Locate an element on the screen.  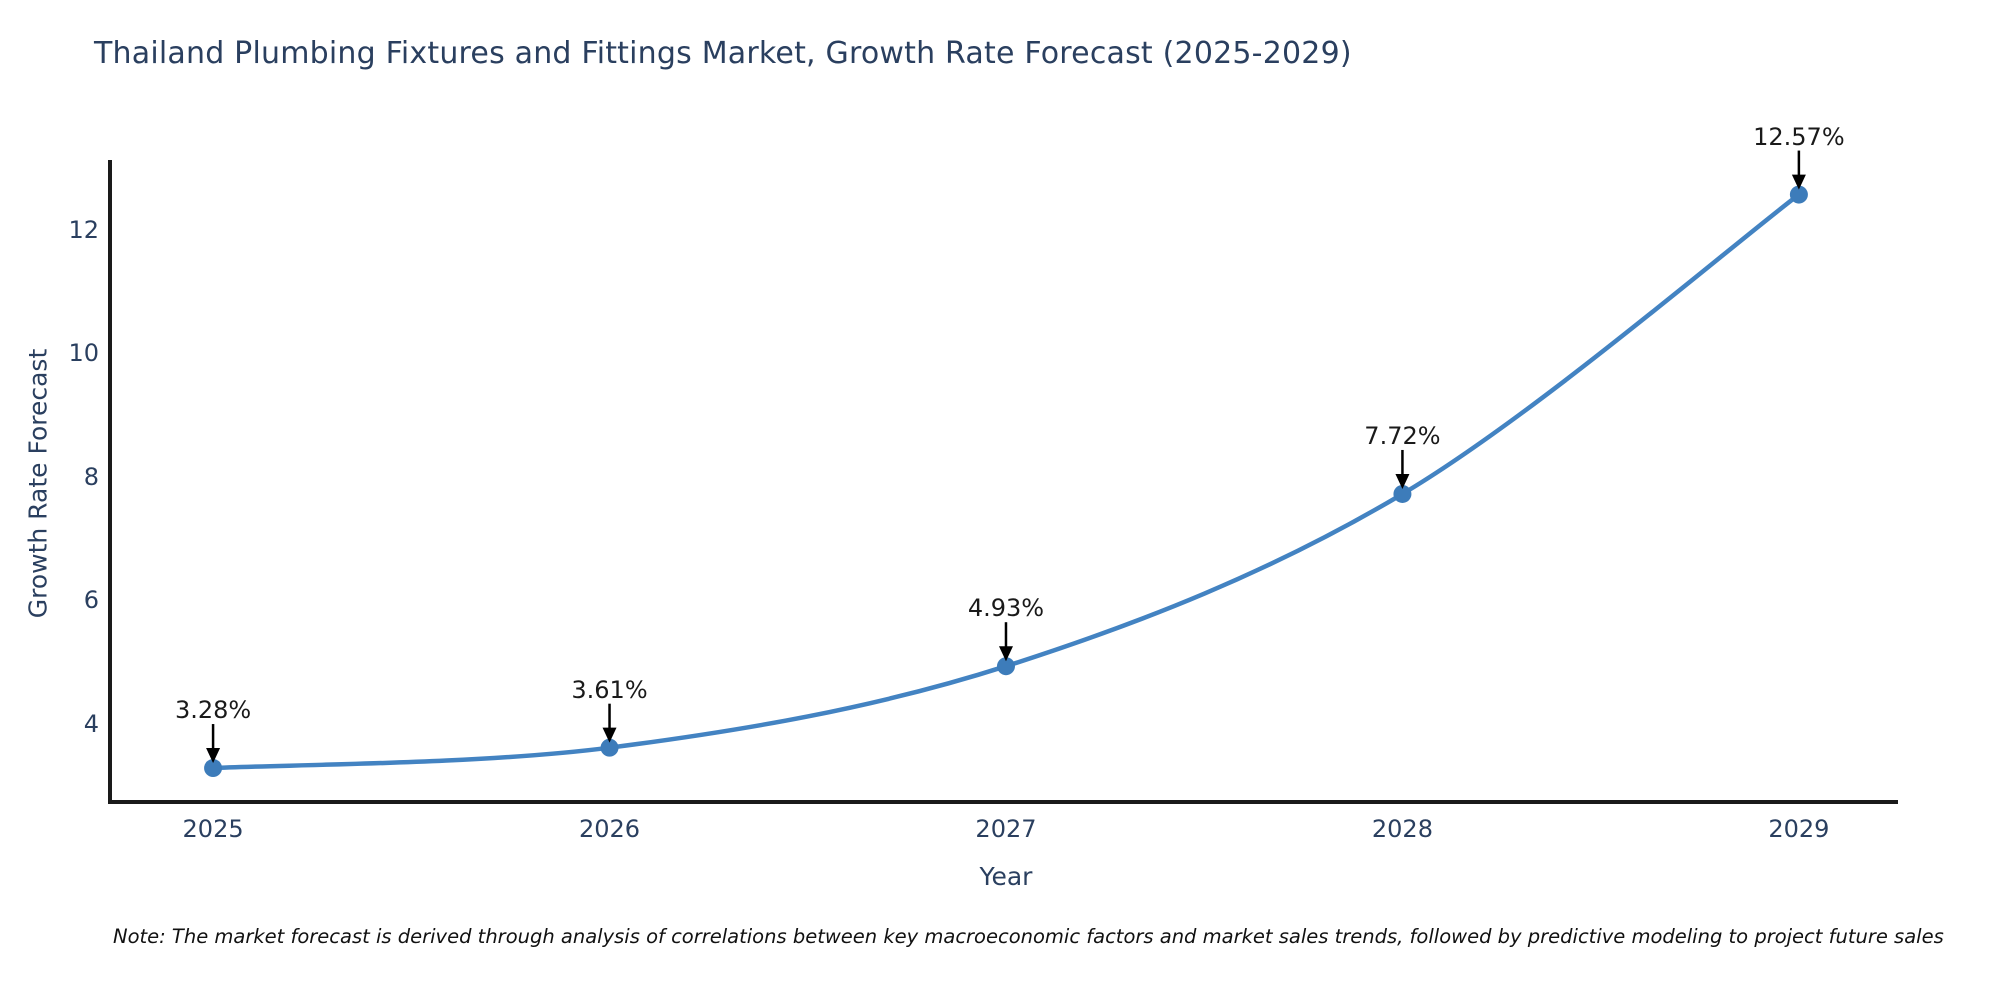
y-tick-label: 10 is located at coordinates (83, 353).